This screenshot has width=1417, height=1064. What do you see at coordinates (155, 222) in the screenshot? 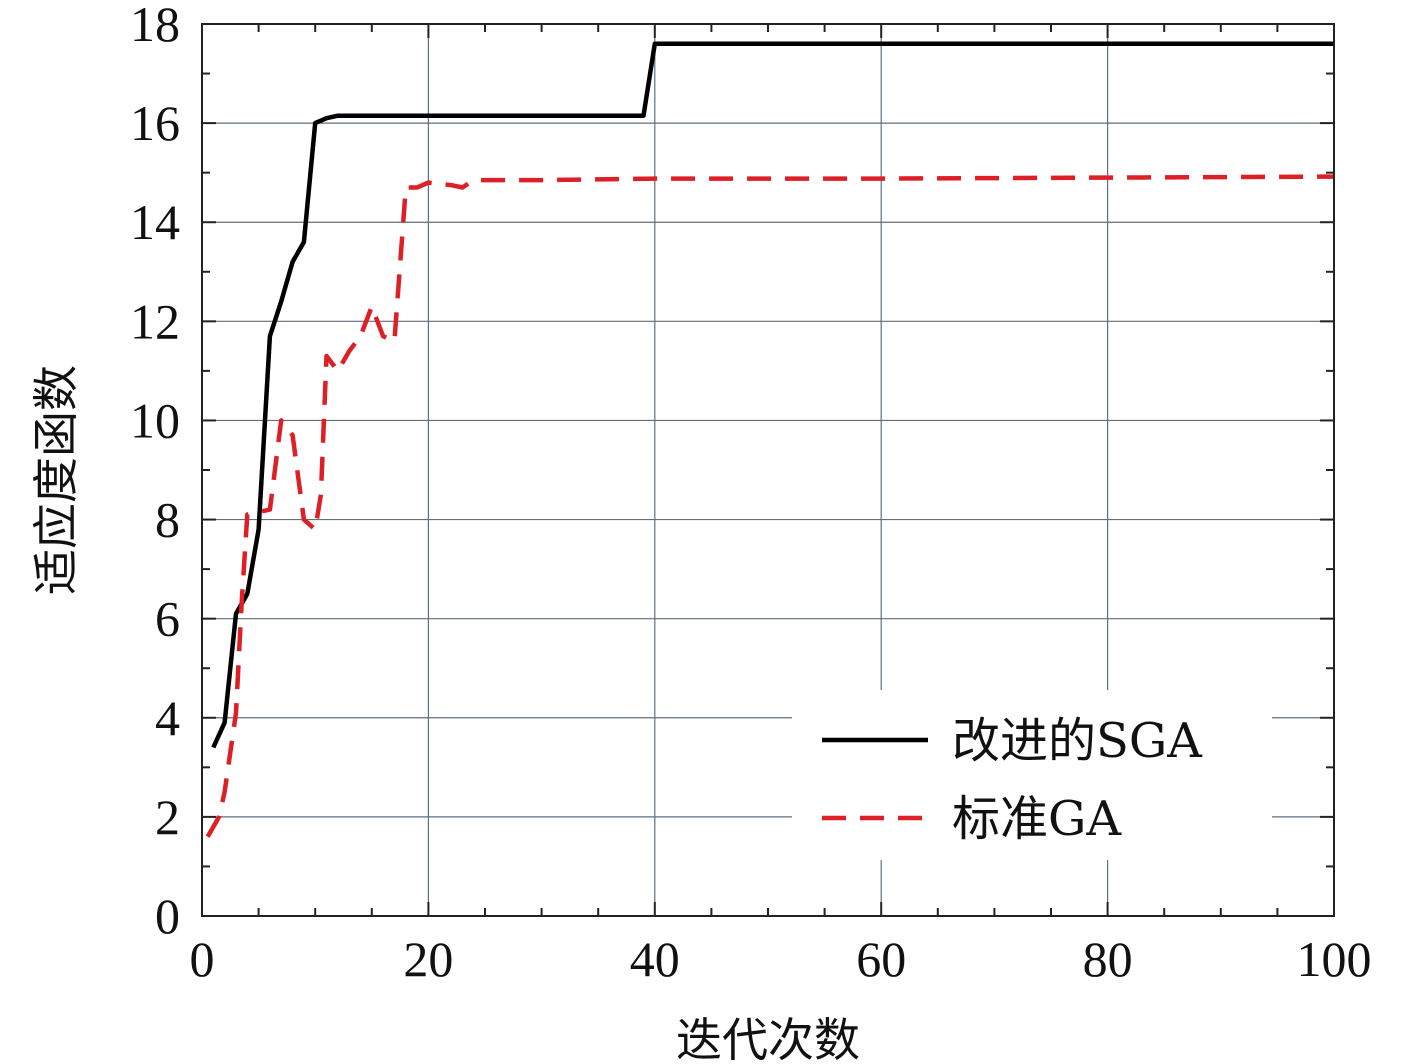
I see `y-tick-label: 14` at bounding box center [155, 222].